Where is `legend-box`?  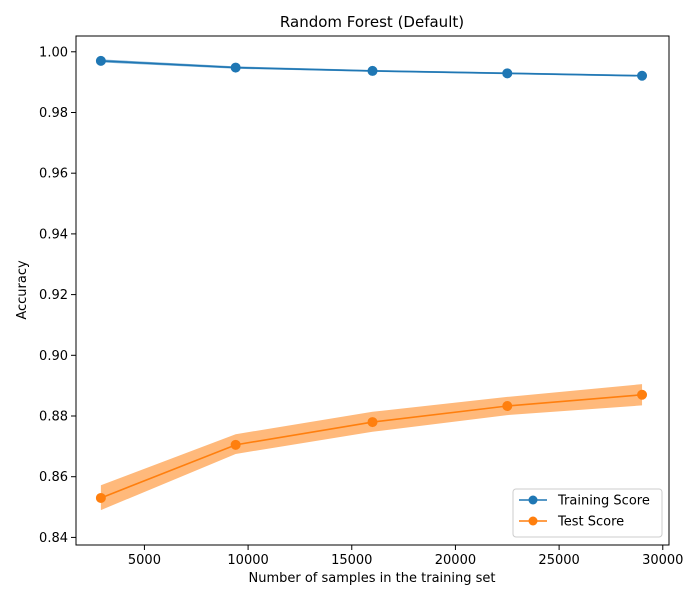 legend-box is located at coordinates (587, 513).